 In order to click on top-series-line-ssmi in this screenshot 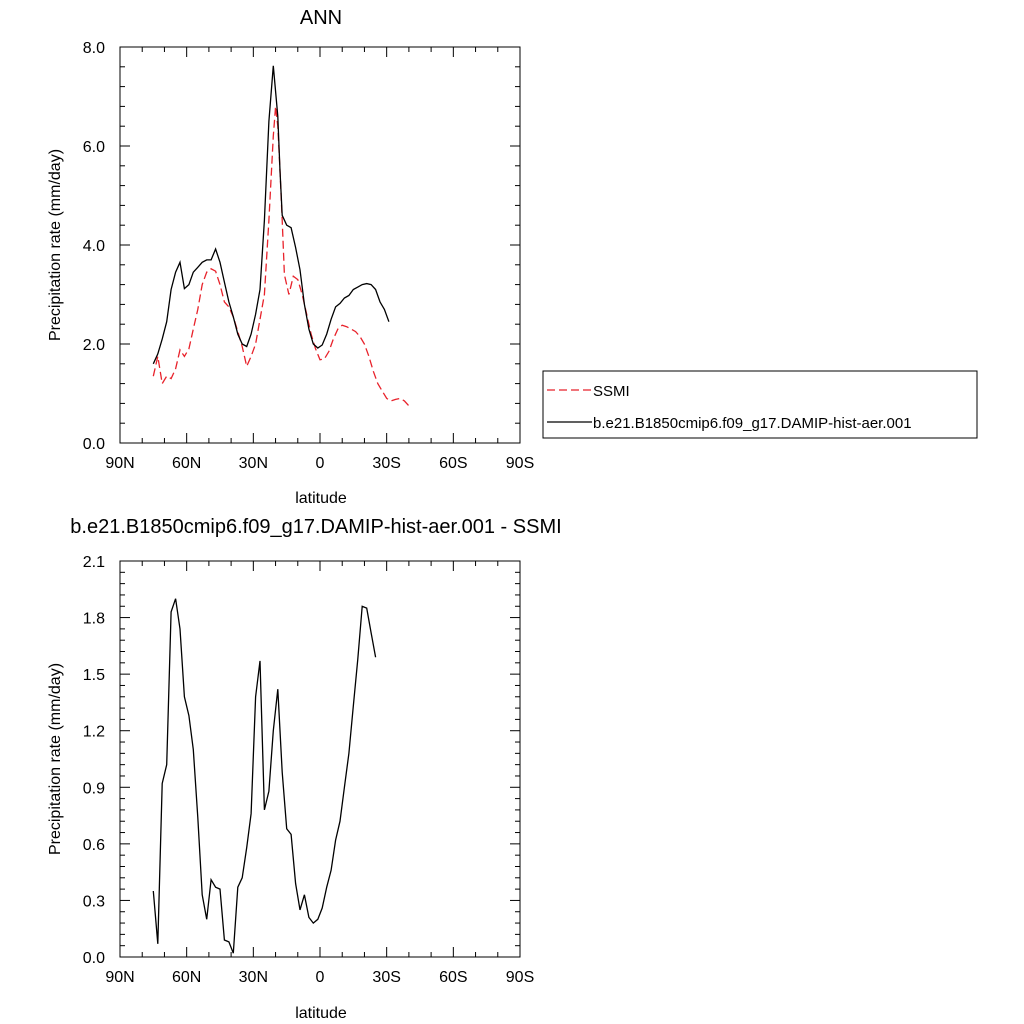, I will do `click(281, 256)`.